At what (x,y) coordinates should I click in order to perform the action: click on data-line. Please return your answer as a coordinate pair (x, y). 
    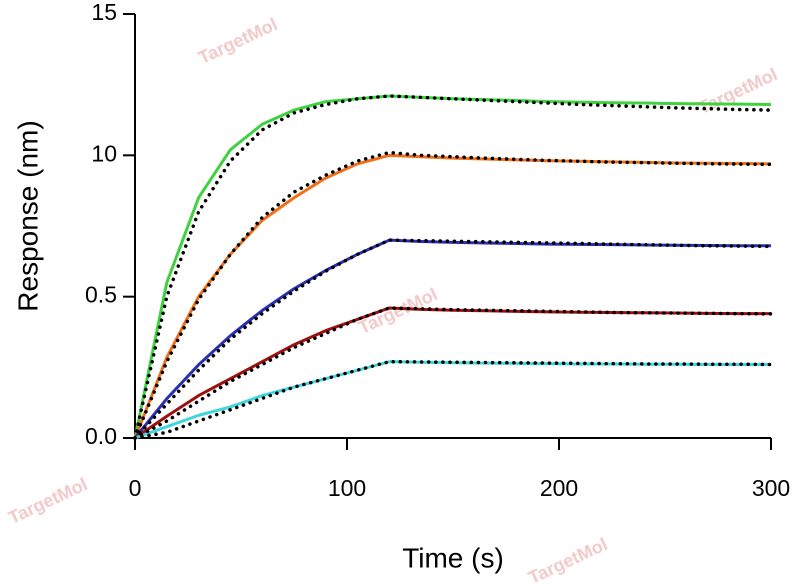
    Looking at the image, I should click on (452, 400).